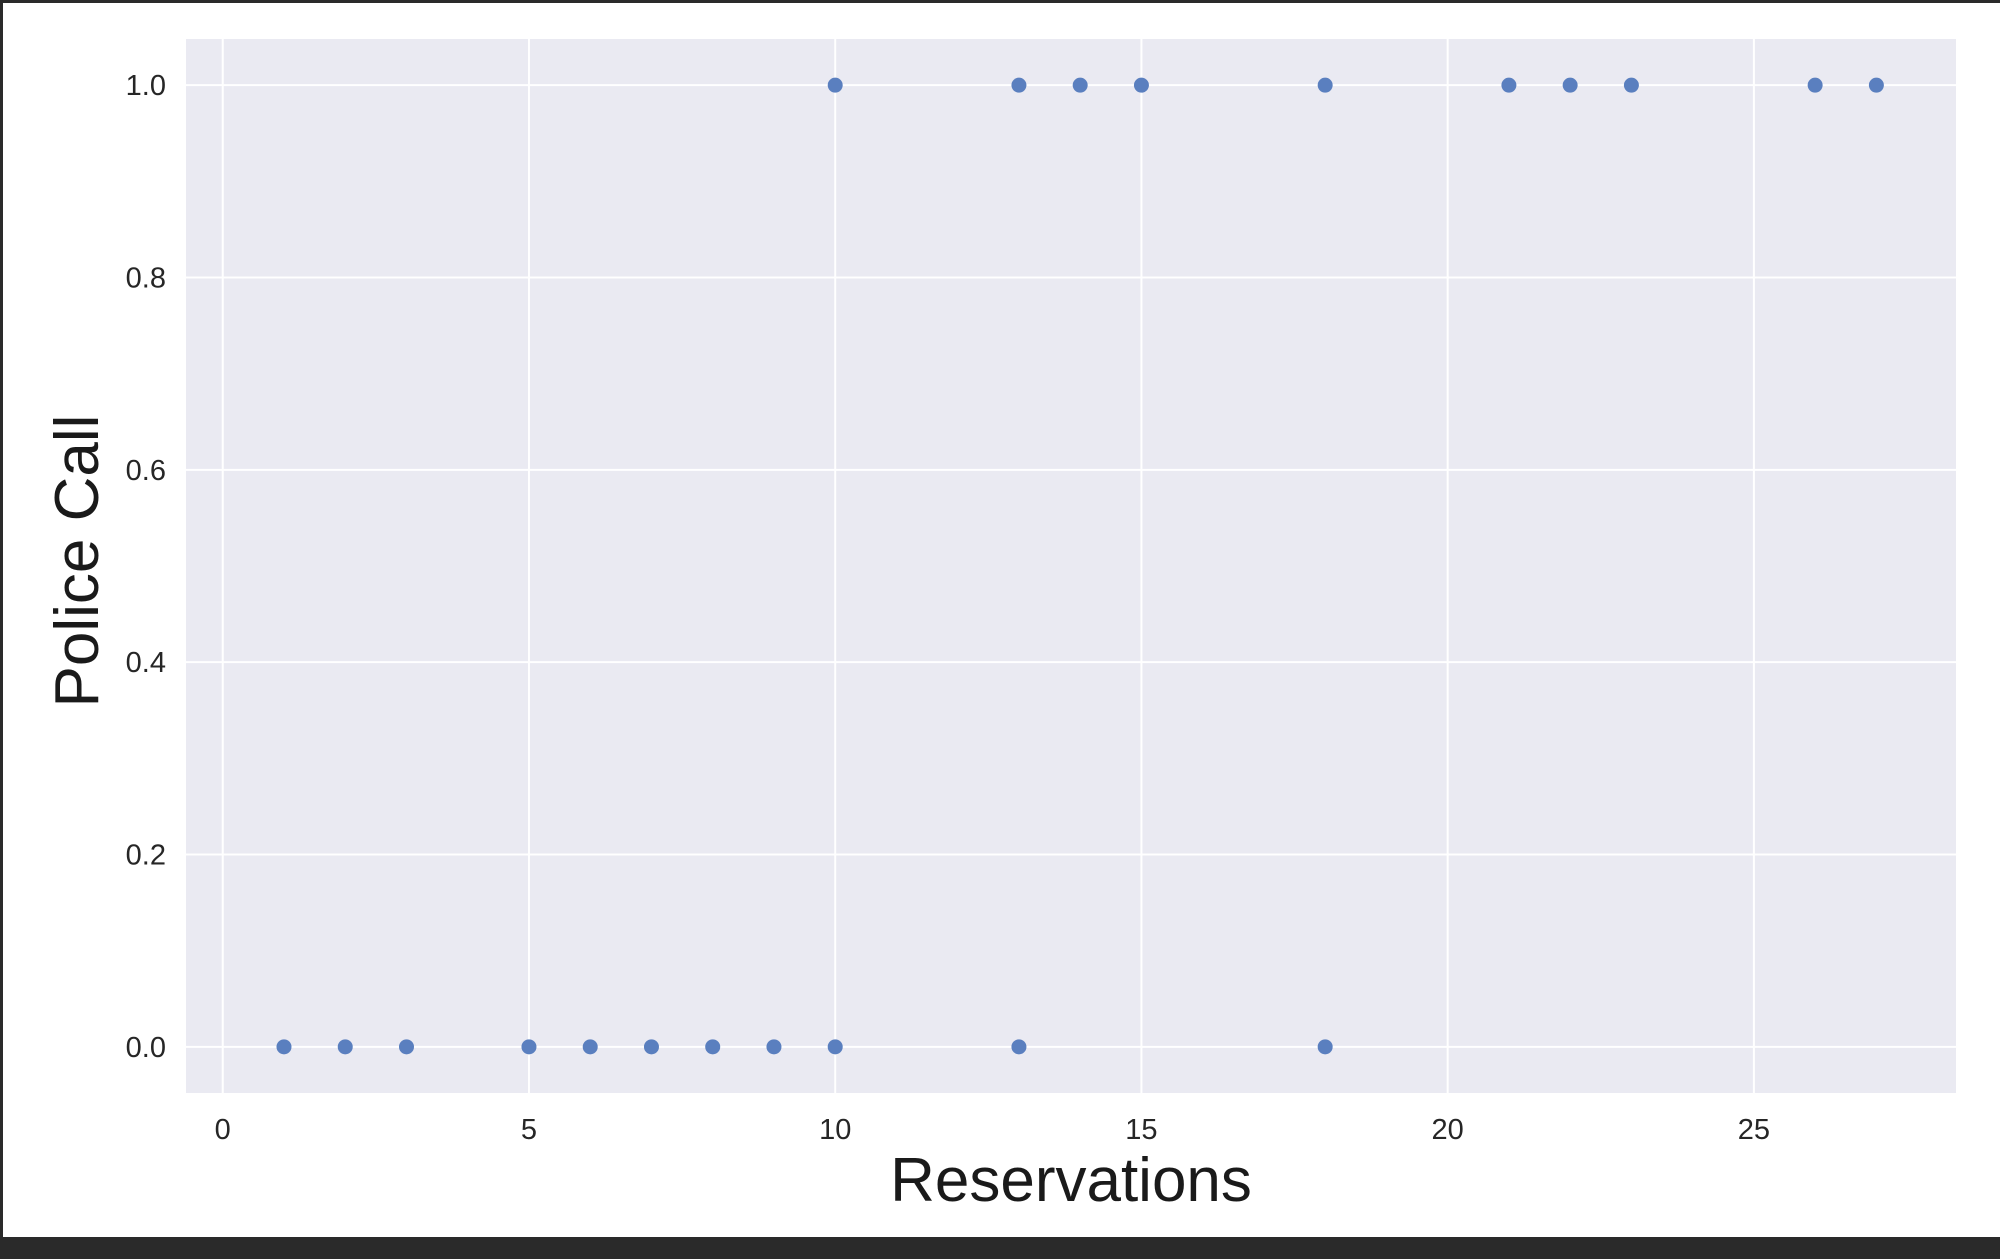 Image resolution: width=2000 pixels, height=1259 pixels. What do you see at coordinates (992, 1130) in the screenshot?
I see `x-tick-labels: 0 5 10 15 20 25` at bounding box center [992, 1130].